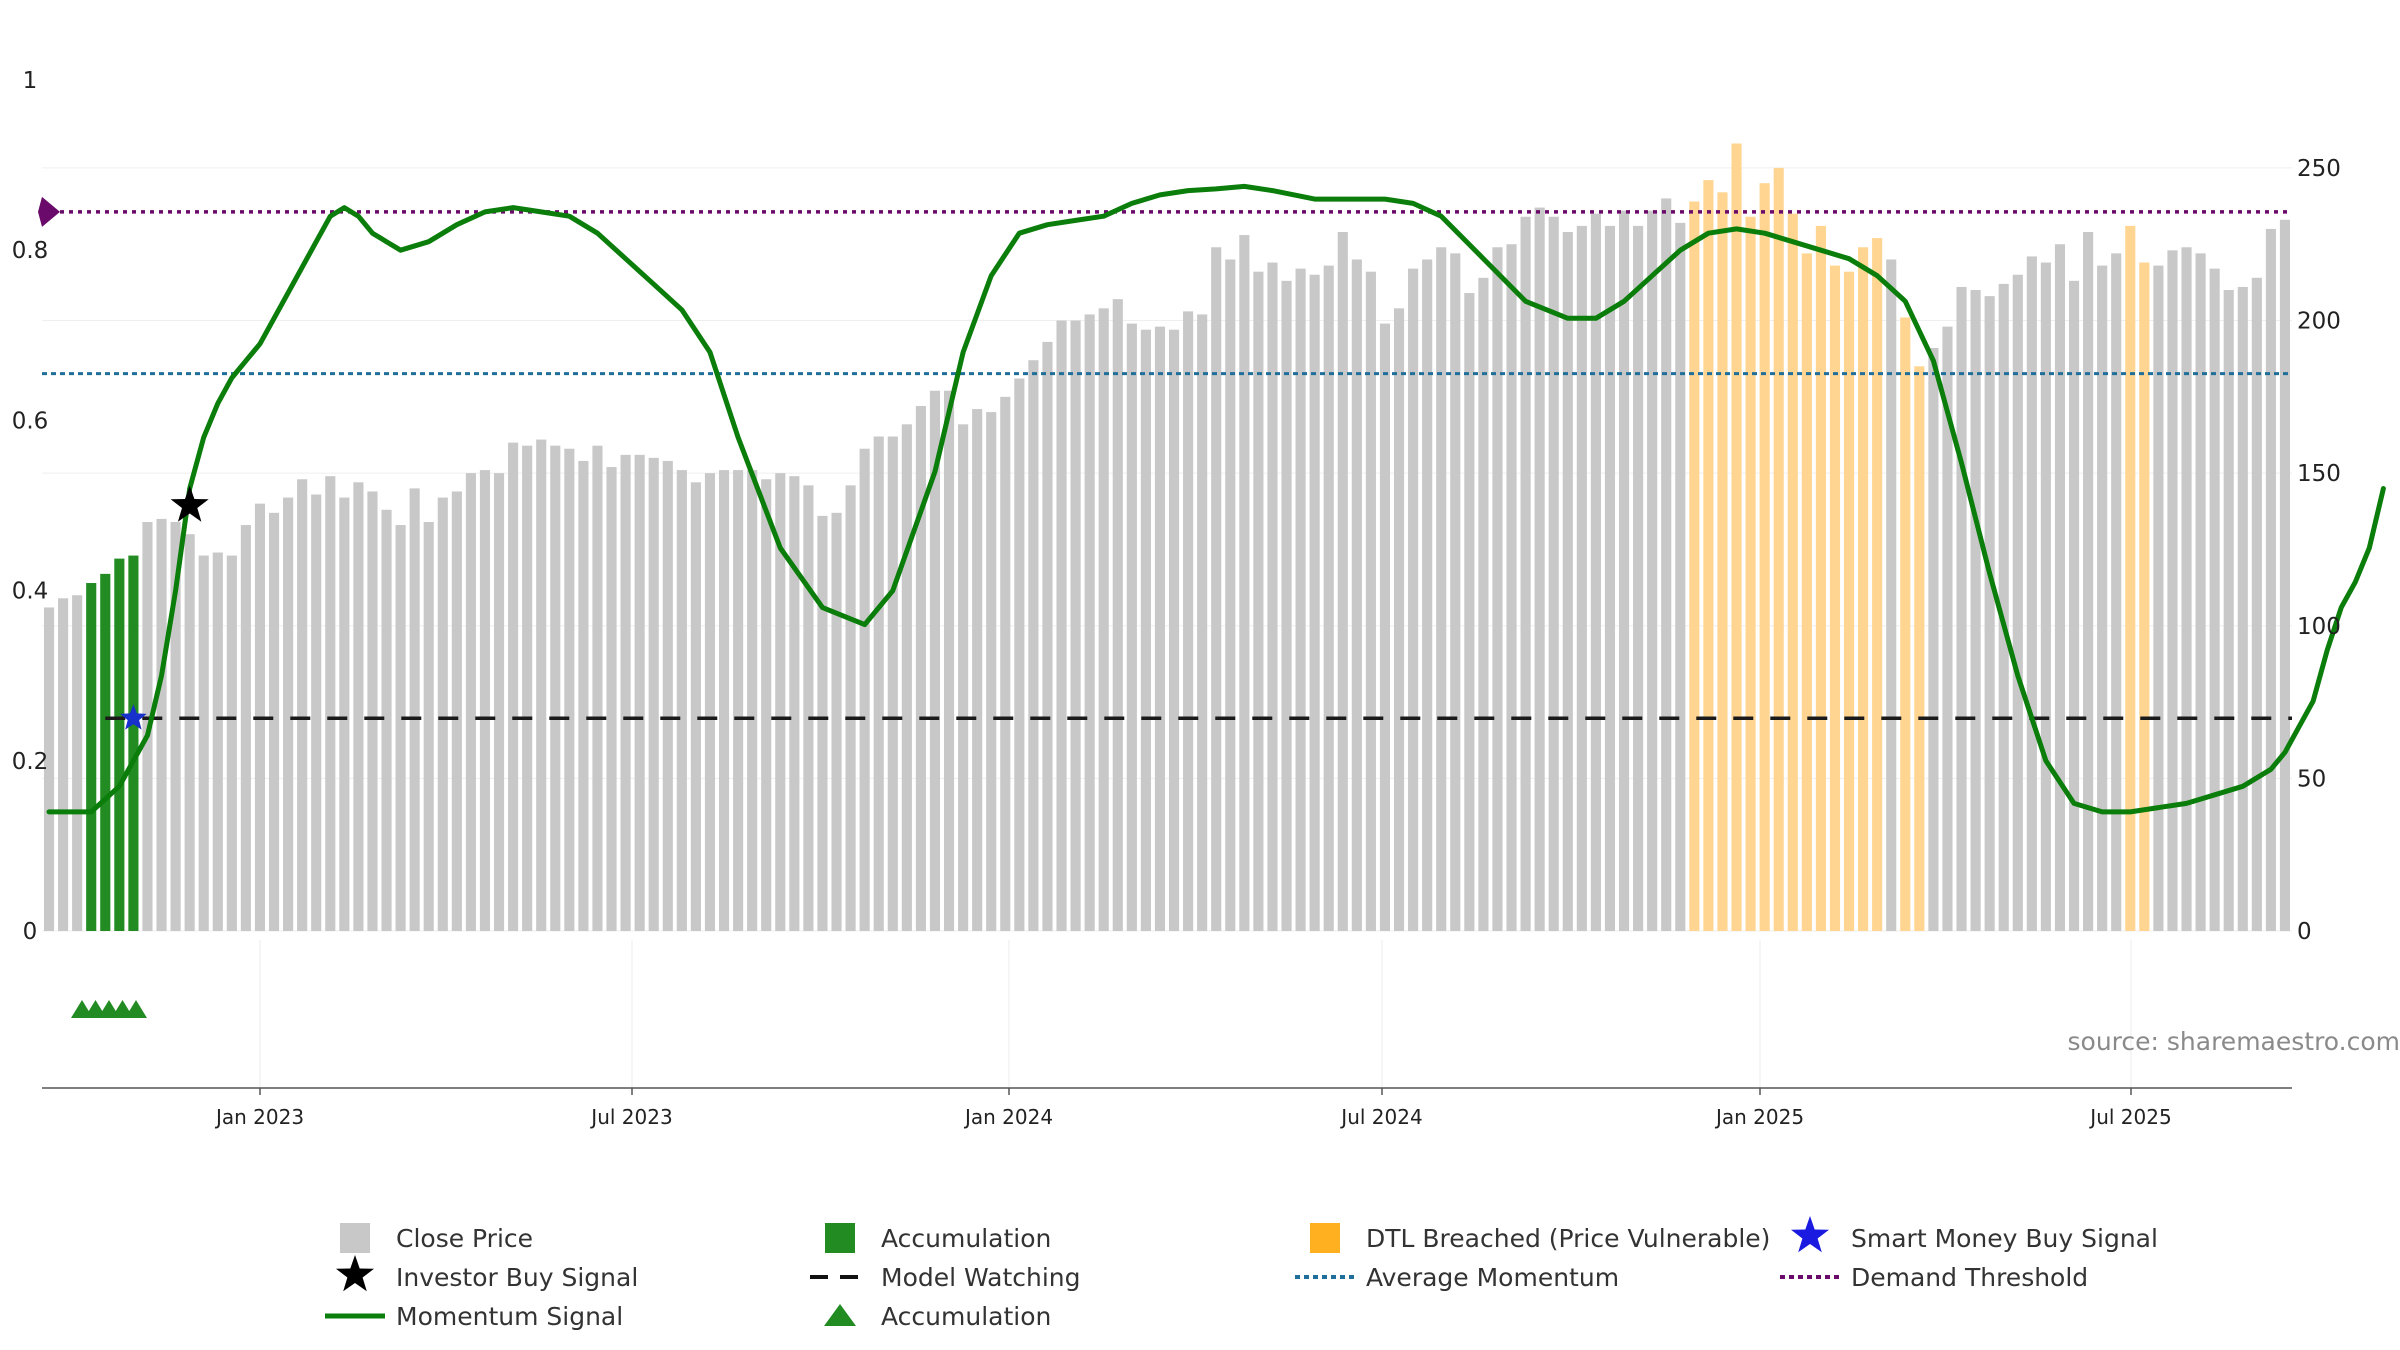 The height and width of the screenshot is (1350, 2400). I want to click on date-axis-tick-label: Jan 2023, so click(259, 1117).